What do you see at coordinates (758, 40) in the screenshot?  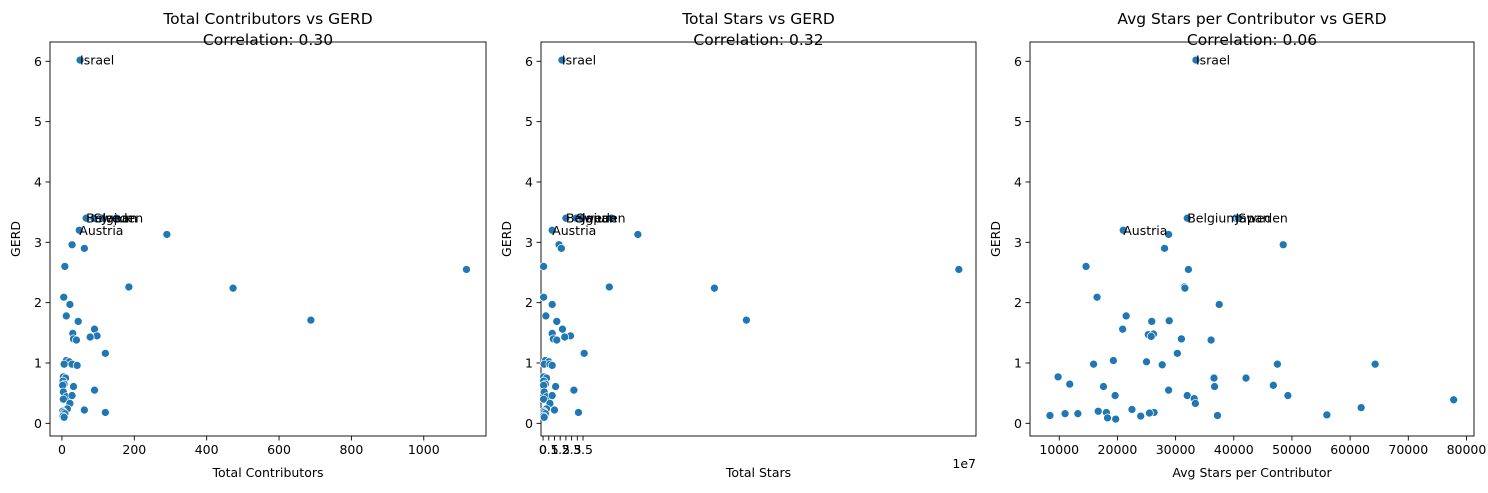 I see `chart-subtitle: Correlation: 0.32` at bounding box center [758, 40].